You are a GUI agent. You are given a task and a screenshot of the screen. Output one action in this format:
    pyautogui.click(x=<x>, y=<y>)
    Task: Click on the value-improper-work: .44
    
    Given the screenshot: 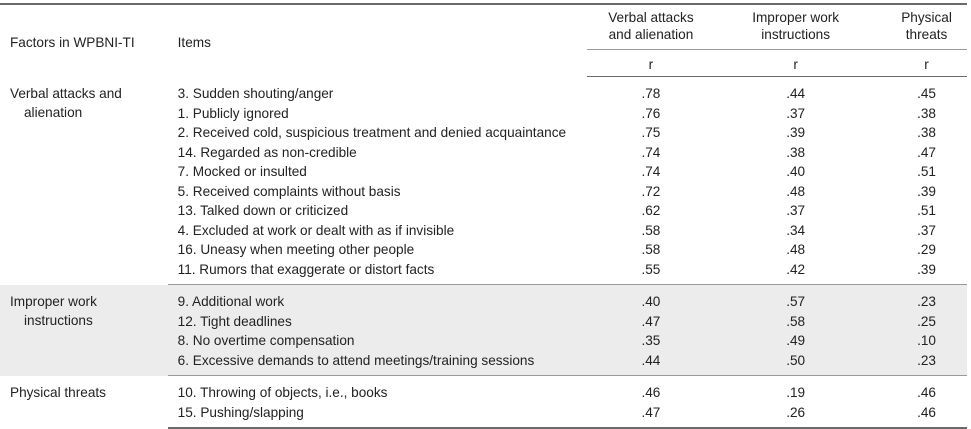 What is the action you would take?
    pyautogui.click(x=796, y=93)
    